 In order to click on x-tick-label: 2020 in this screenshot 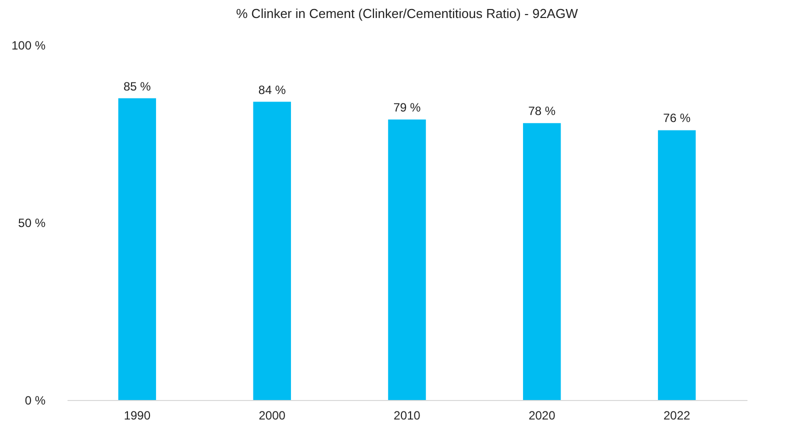, I will do `click(542, 415)`.